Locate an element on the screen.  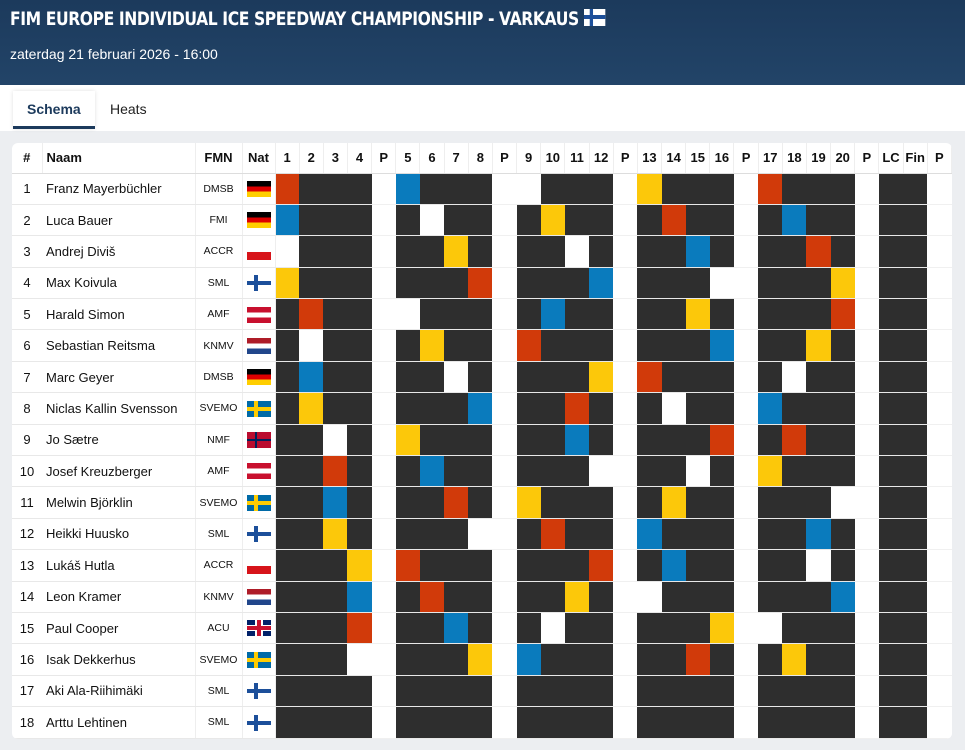
rider-name: Harald Simon is located at coordinates (119, 314).